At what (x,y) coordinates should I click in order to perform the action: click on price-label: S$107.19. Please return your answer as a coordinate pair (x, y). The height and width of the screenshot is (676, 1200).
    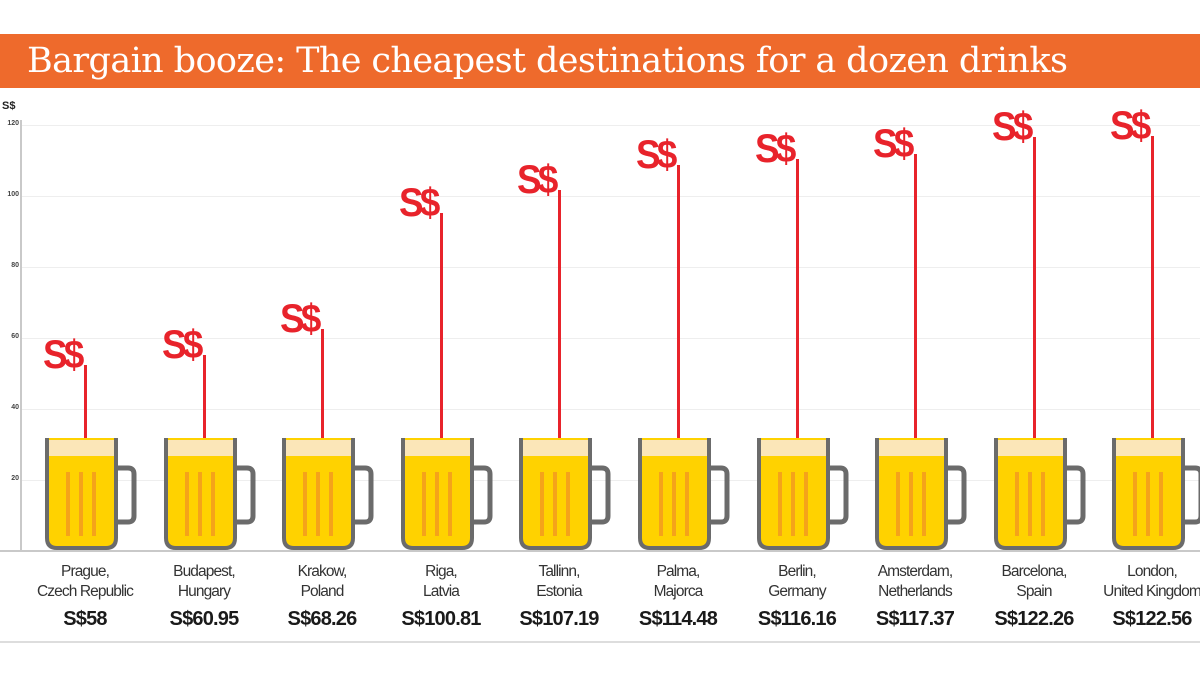
    Looking at the image, I should click on (559, 619).